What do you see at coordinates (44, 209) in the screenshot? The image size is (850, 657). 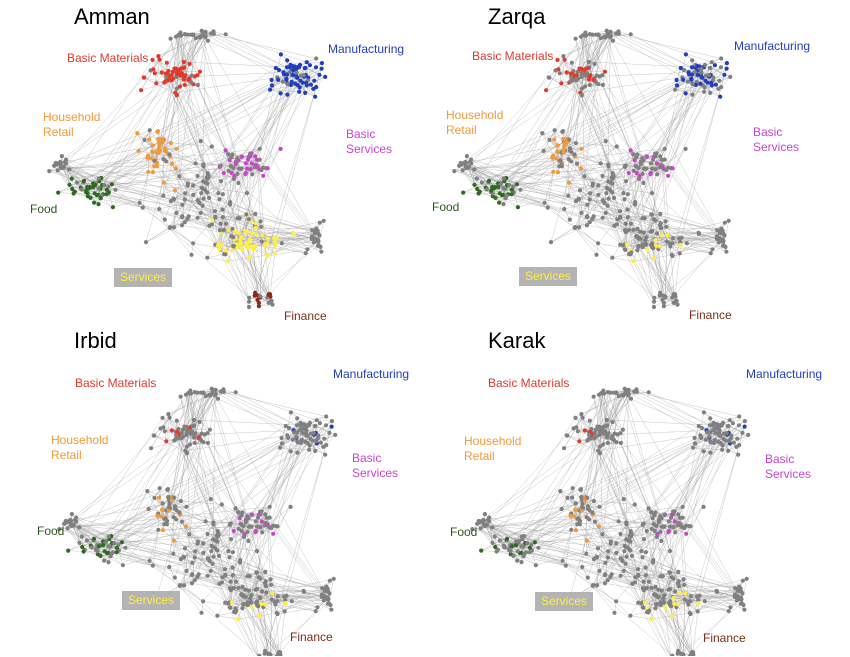 I see `label-food: Food` at bounding box center [44, 209].